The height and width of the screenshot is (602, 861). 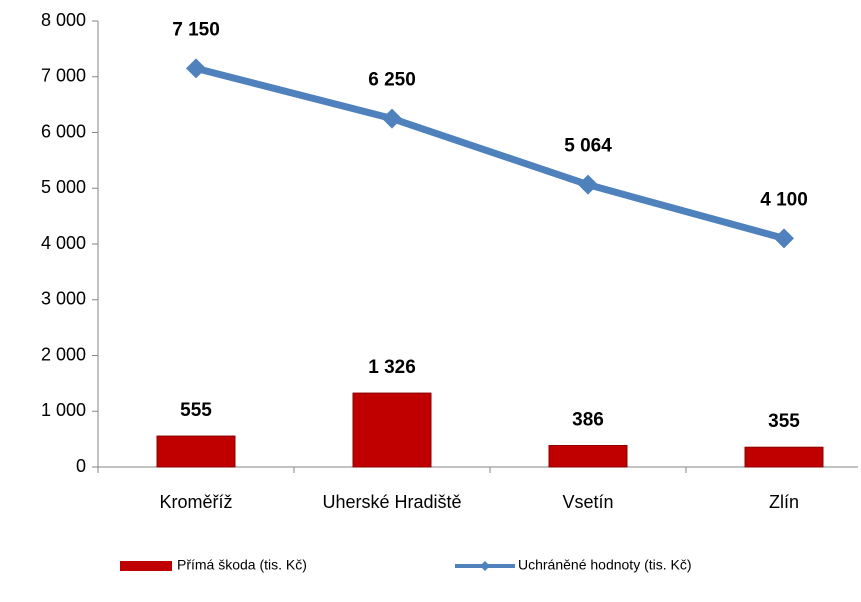 What do you see at coordinates (195, 502) in the screenshot?
I see `x-tick-label: Kroměříž` at bounding box center [195, 502].